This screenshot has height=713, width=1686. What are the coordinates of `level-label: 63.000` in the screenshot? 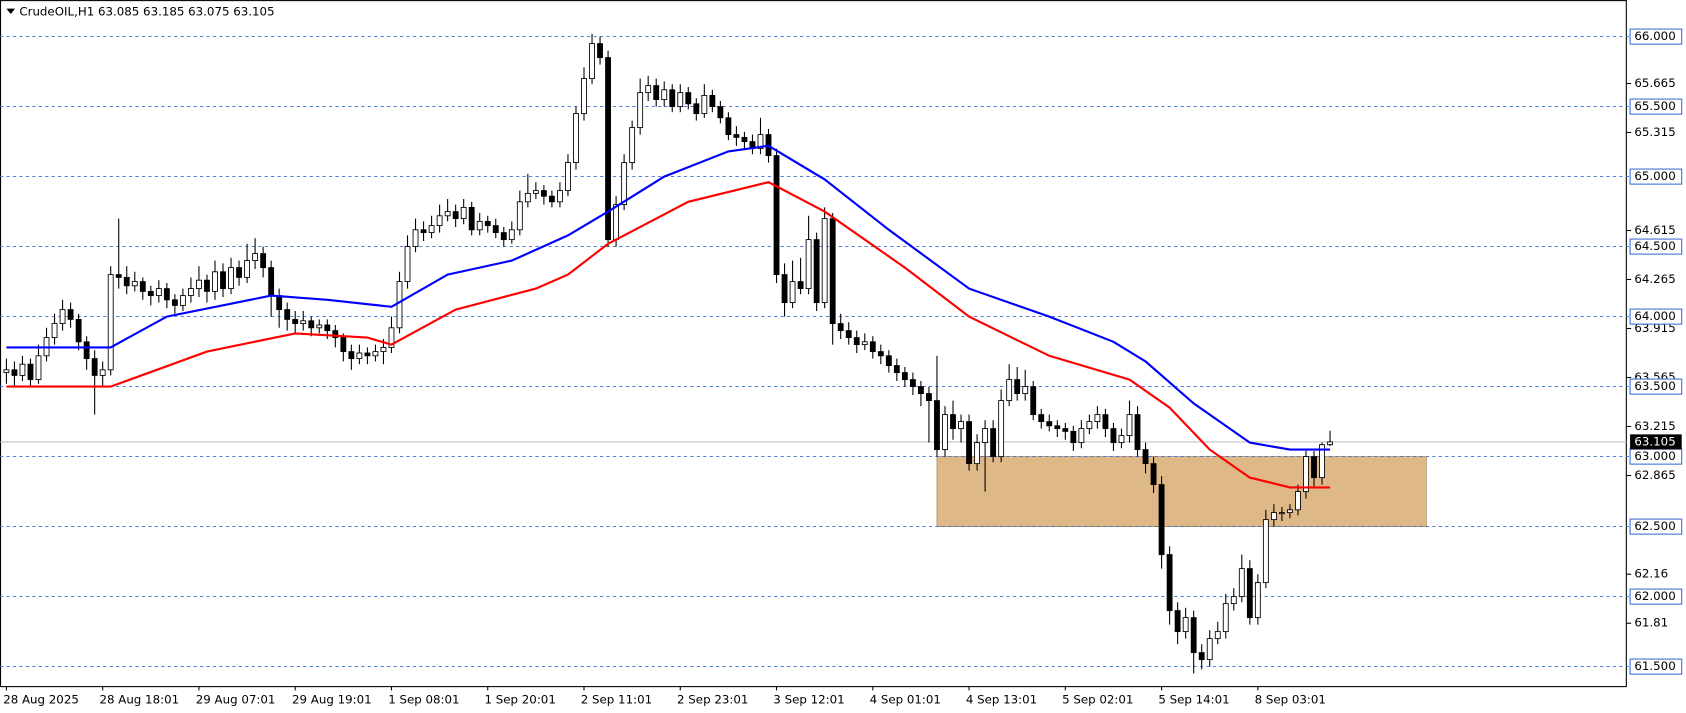 It's located at (1654, 456).